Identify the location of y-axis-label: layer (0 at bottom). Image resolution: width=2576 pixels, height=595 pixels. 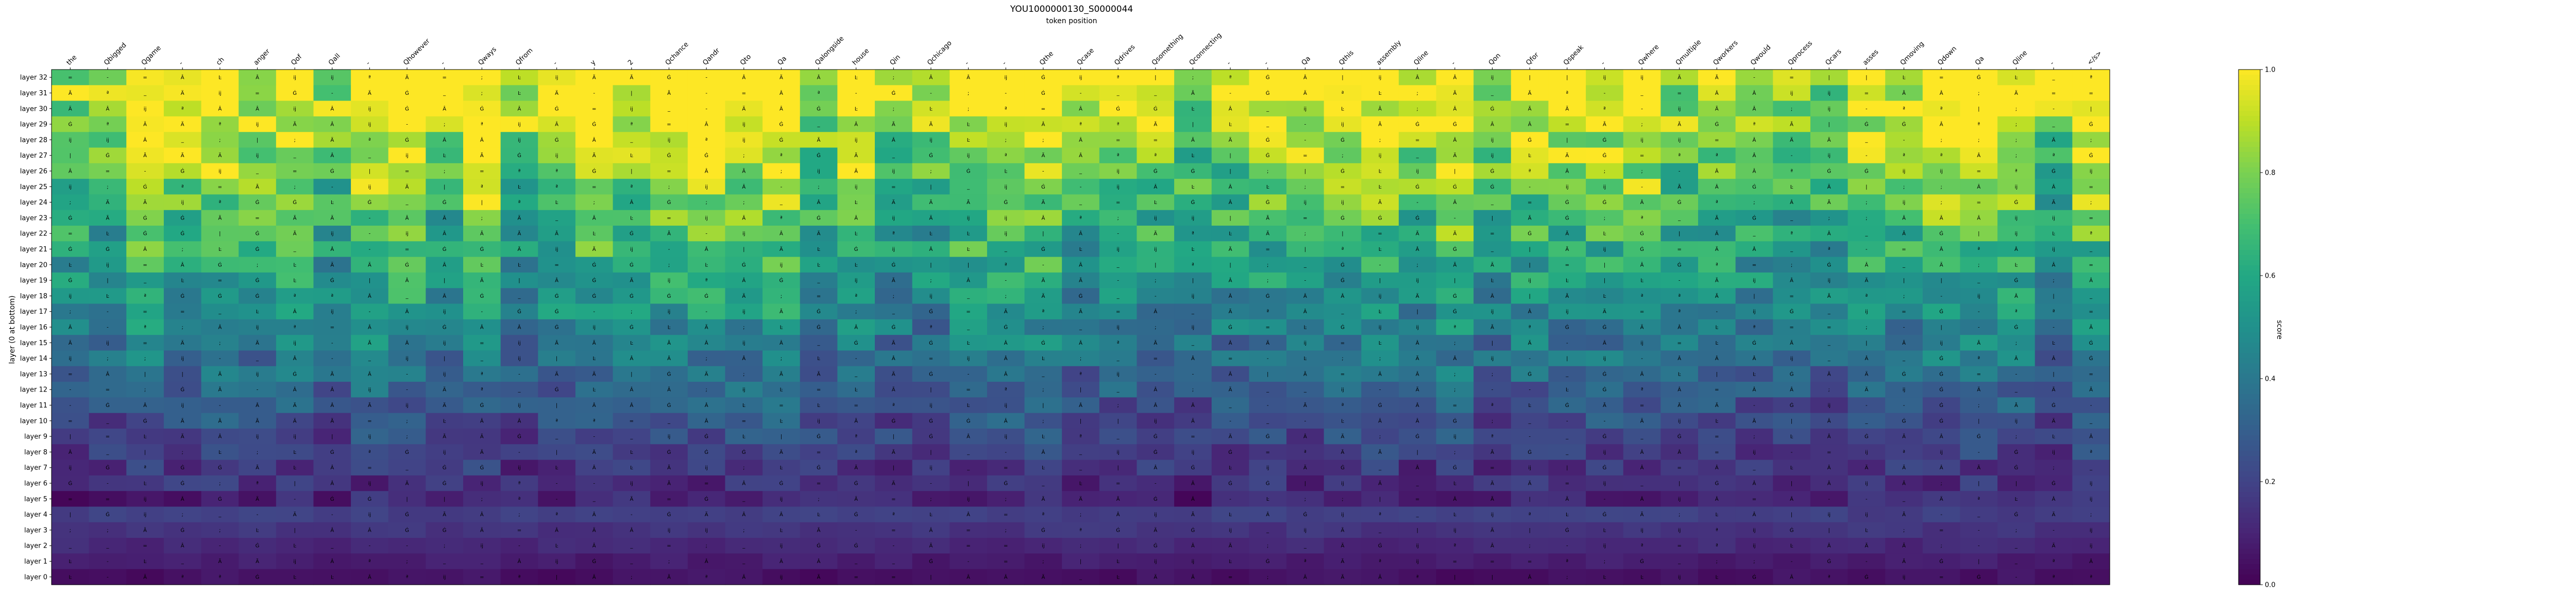
(12, 329).